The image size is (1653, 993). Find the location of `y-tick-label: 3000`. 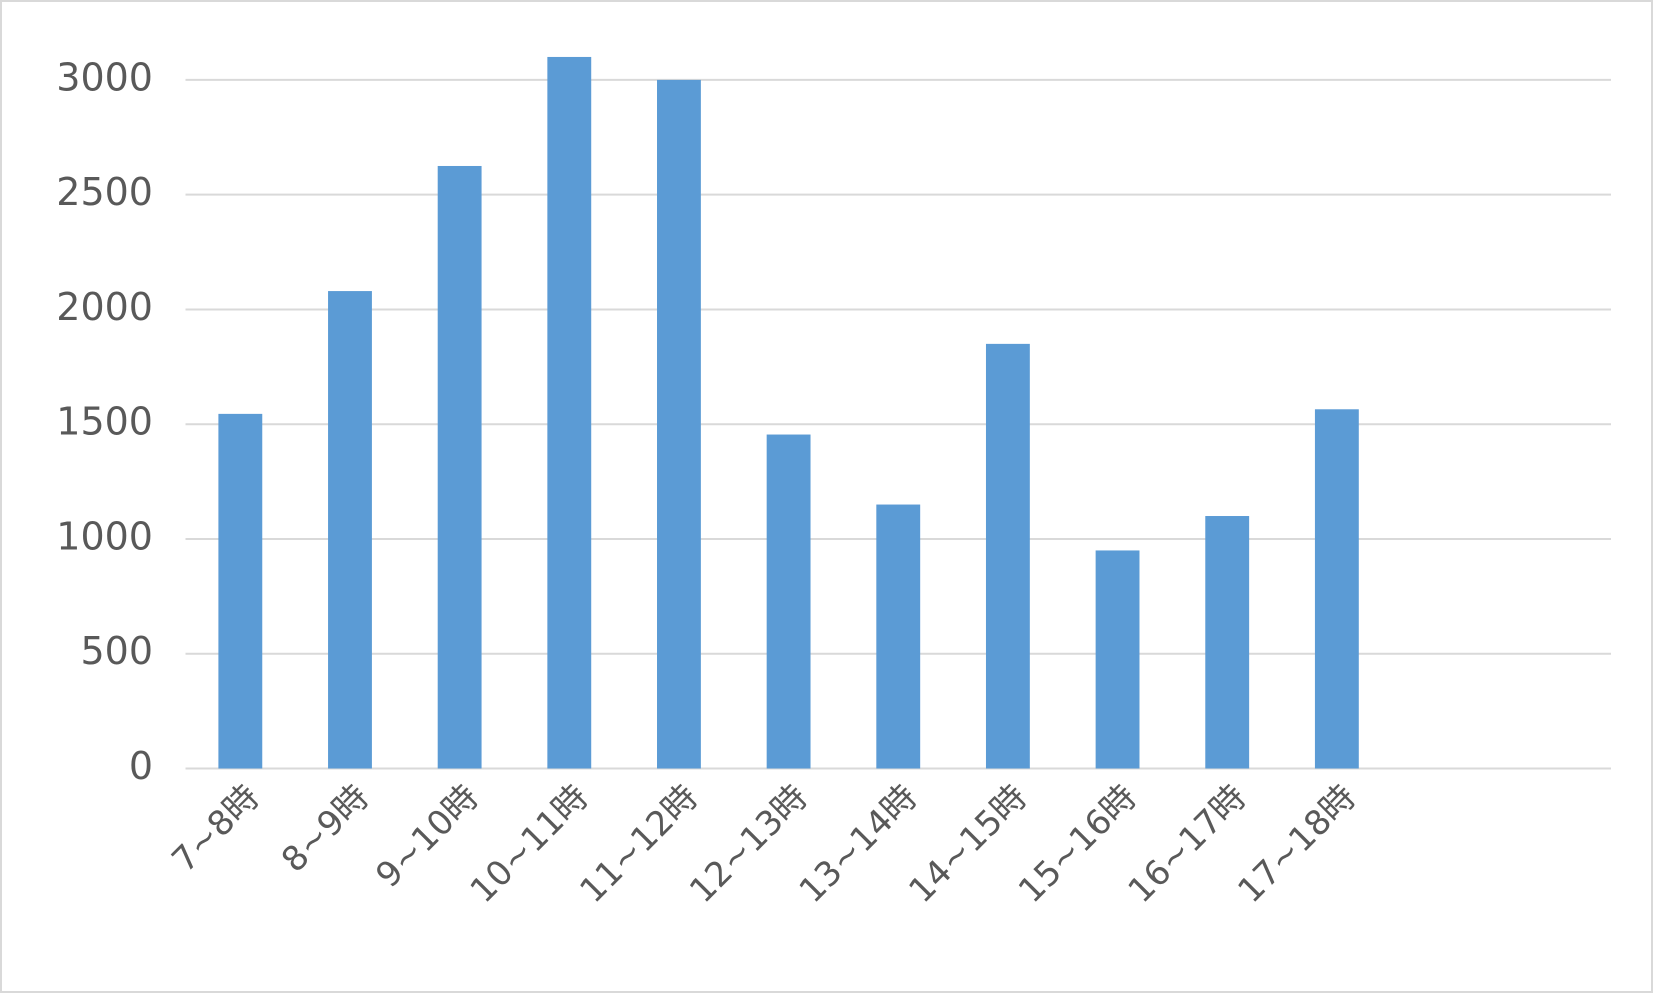

y-tick-label: 3000 is located at coordinates (104, 77).